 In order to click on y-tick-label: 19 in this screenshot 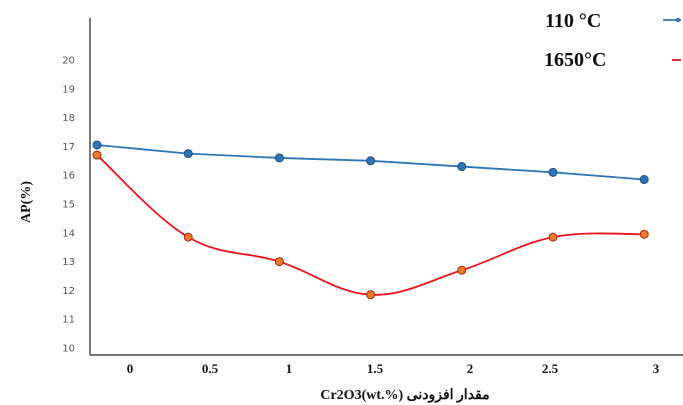, I will do `click(68, 89)`.